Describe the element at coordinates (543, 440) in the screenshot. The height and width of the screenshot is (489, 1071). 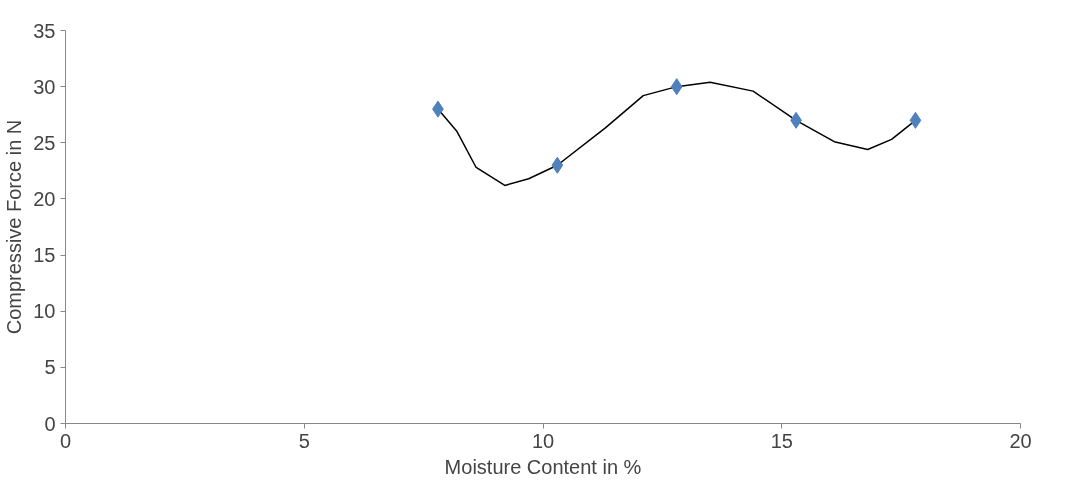
I see `x-tick-label: 10` at that location.